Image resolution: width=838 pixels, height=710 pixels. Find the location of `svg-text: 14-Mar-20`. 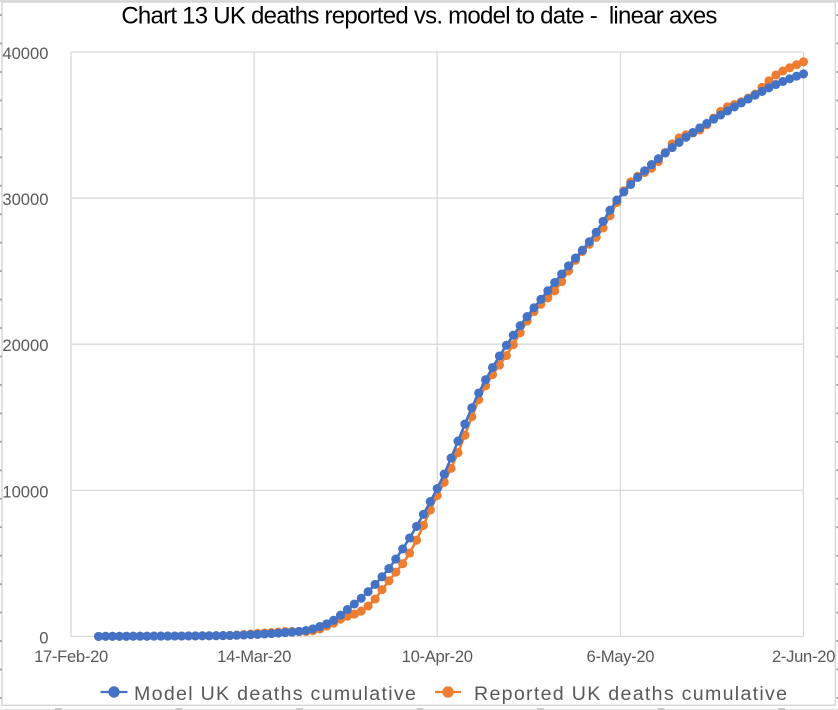

svg-text: 14-Mar-20 is located at coordinates (254, 656).